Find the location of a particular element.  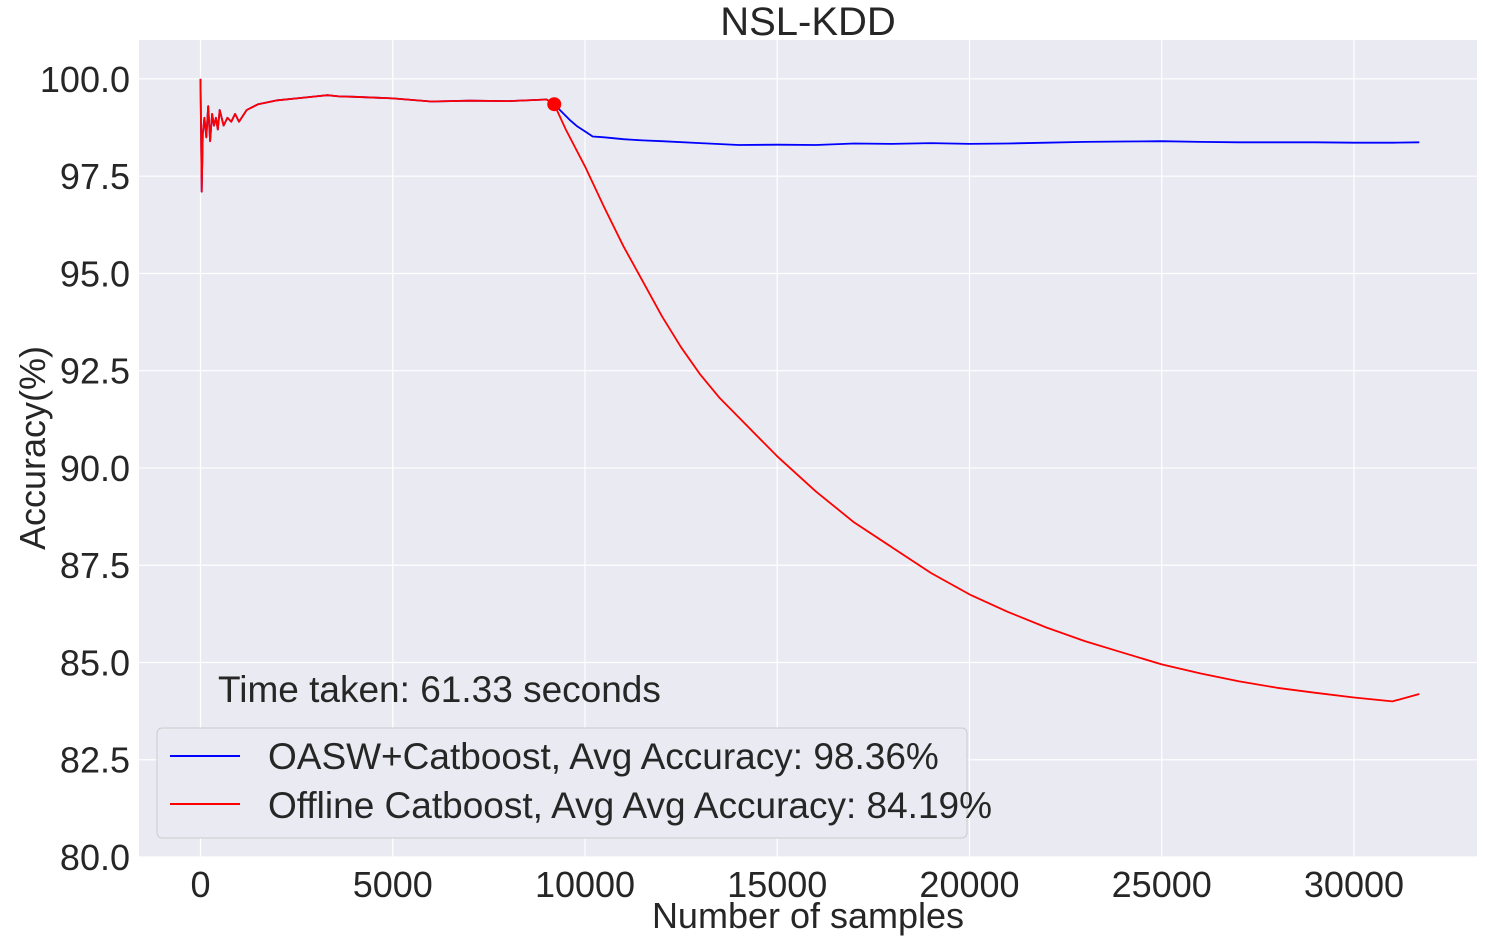

y-tick-label: 95.0 is located at coordinates (95, 273).